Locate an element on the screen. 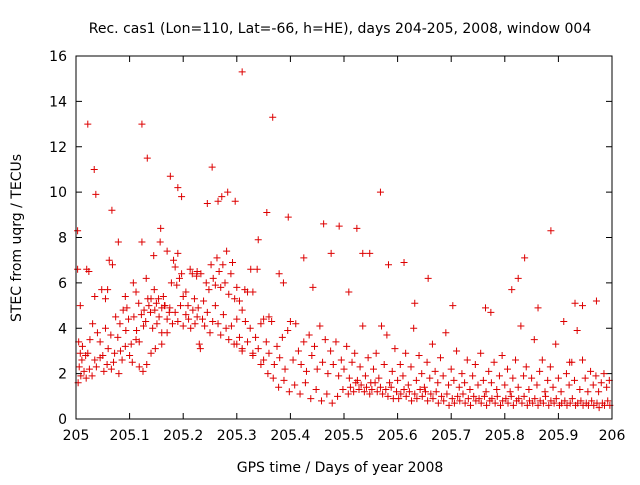 The image size is (640, 485). x-tick-label: 205.5 is located at coordinates (344, 436).